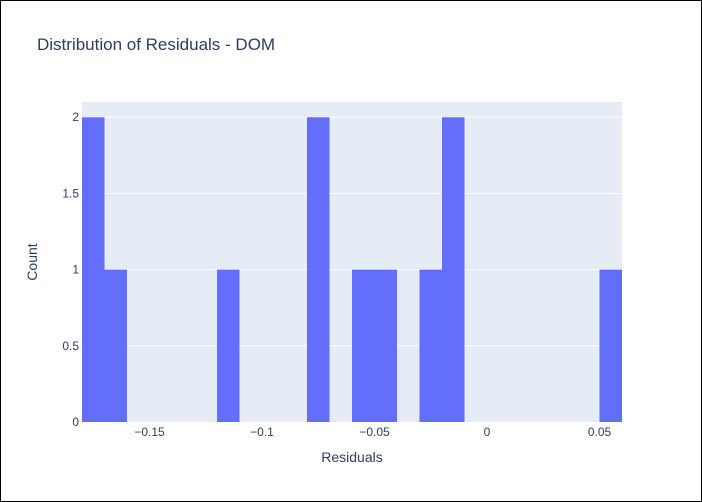 The height and width of the screenshot is (502, 702). What do you see at coordinates (600, 432) in the screenshot?
I see `x-tick-label: 0.05` at bounding box center [600, 432].